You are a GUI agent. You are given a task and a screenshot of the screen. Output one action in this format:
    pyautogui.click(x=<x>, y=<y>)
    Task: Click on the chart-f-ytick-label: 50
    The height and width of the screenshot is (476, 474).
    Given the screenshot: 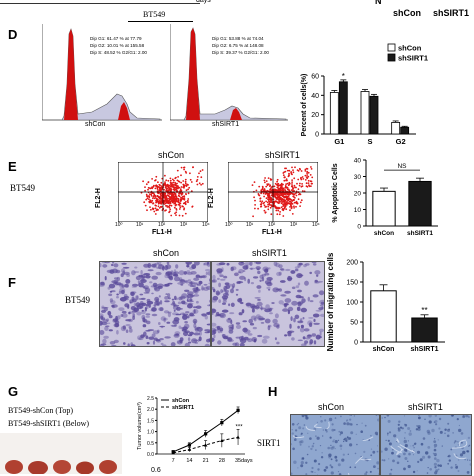 What is the action you would take?
    pyautogui.click(x=354, y=323)
    